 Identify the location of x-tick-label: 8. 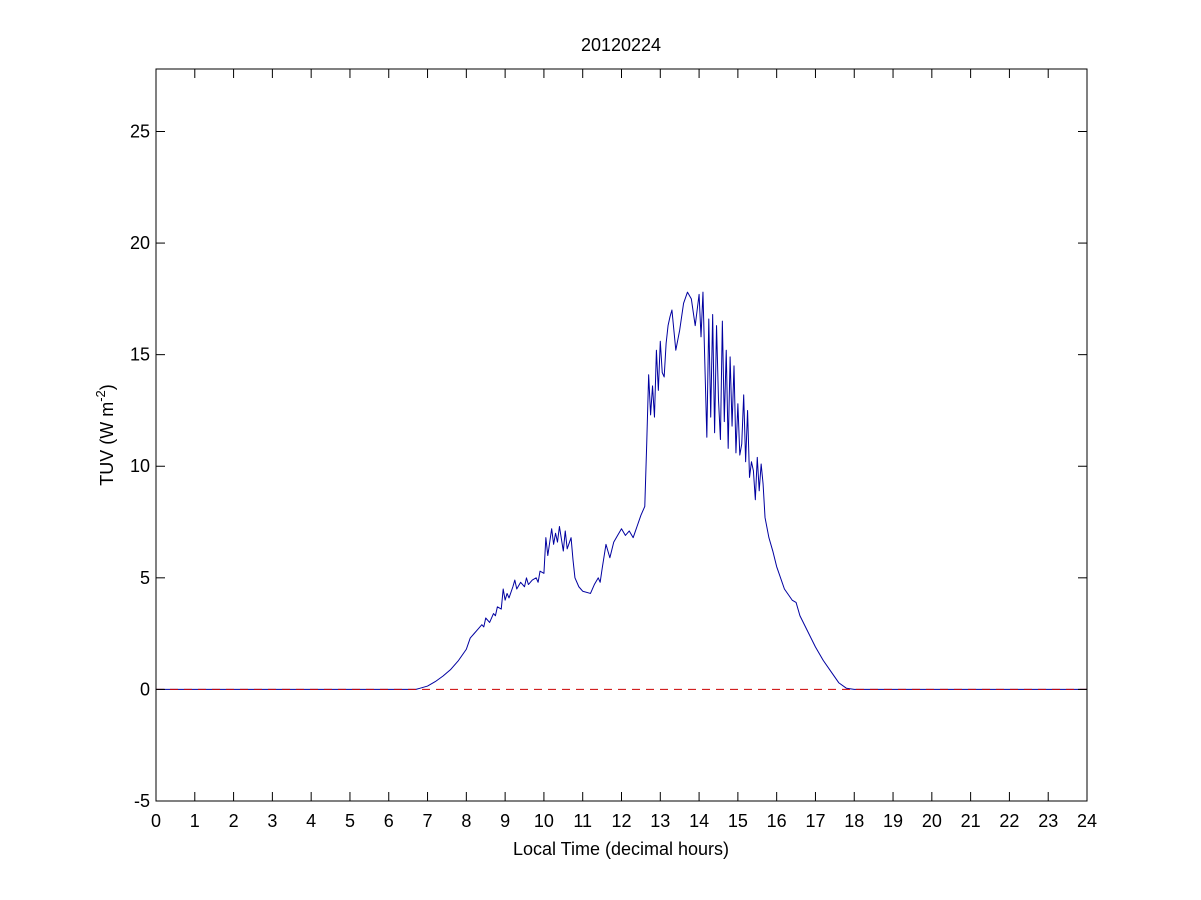
(466, 821).